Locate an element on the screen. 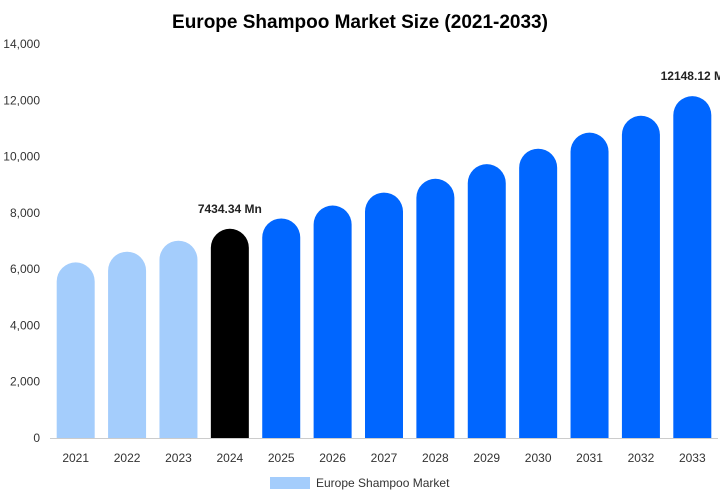 The height and width of the screenshot is (500, 720). x-tick-label: 2030 is located at coordinates (538, 458).